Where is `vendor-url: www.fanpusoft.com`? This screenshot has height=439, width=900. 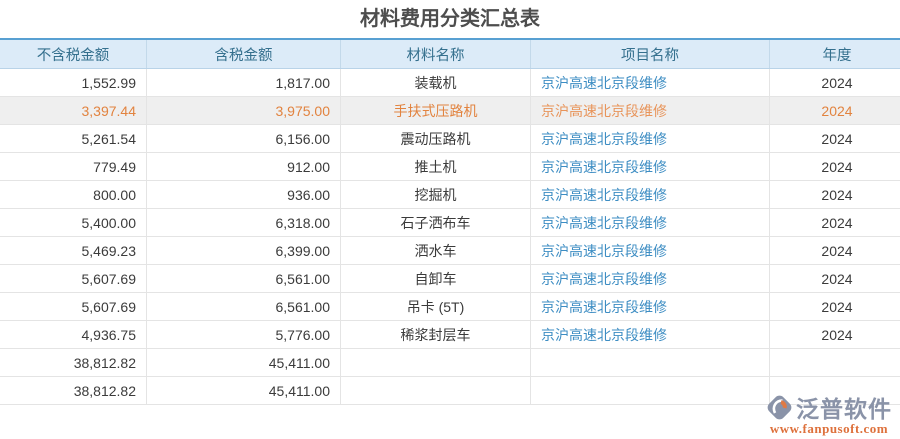 vendor-url: www.fanpusoft.com is located at coordinates (829, 428).